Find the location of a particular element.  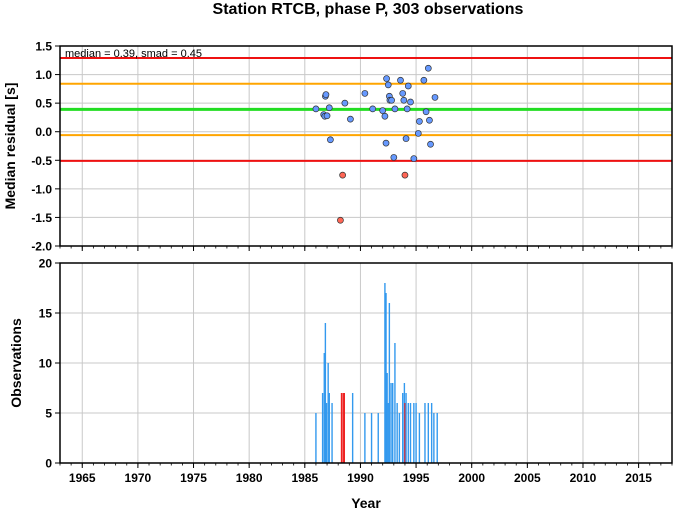

observations-y-tick-label: 5 is located at coordinates (48, 414).